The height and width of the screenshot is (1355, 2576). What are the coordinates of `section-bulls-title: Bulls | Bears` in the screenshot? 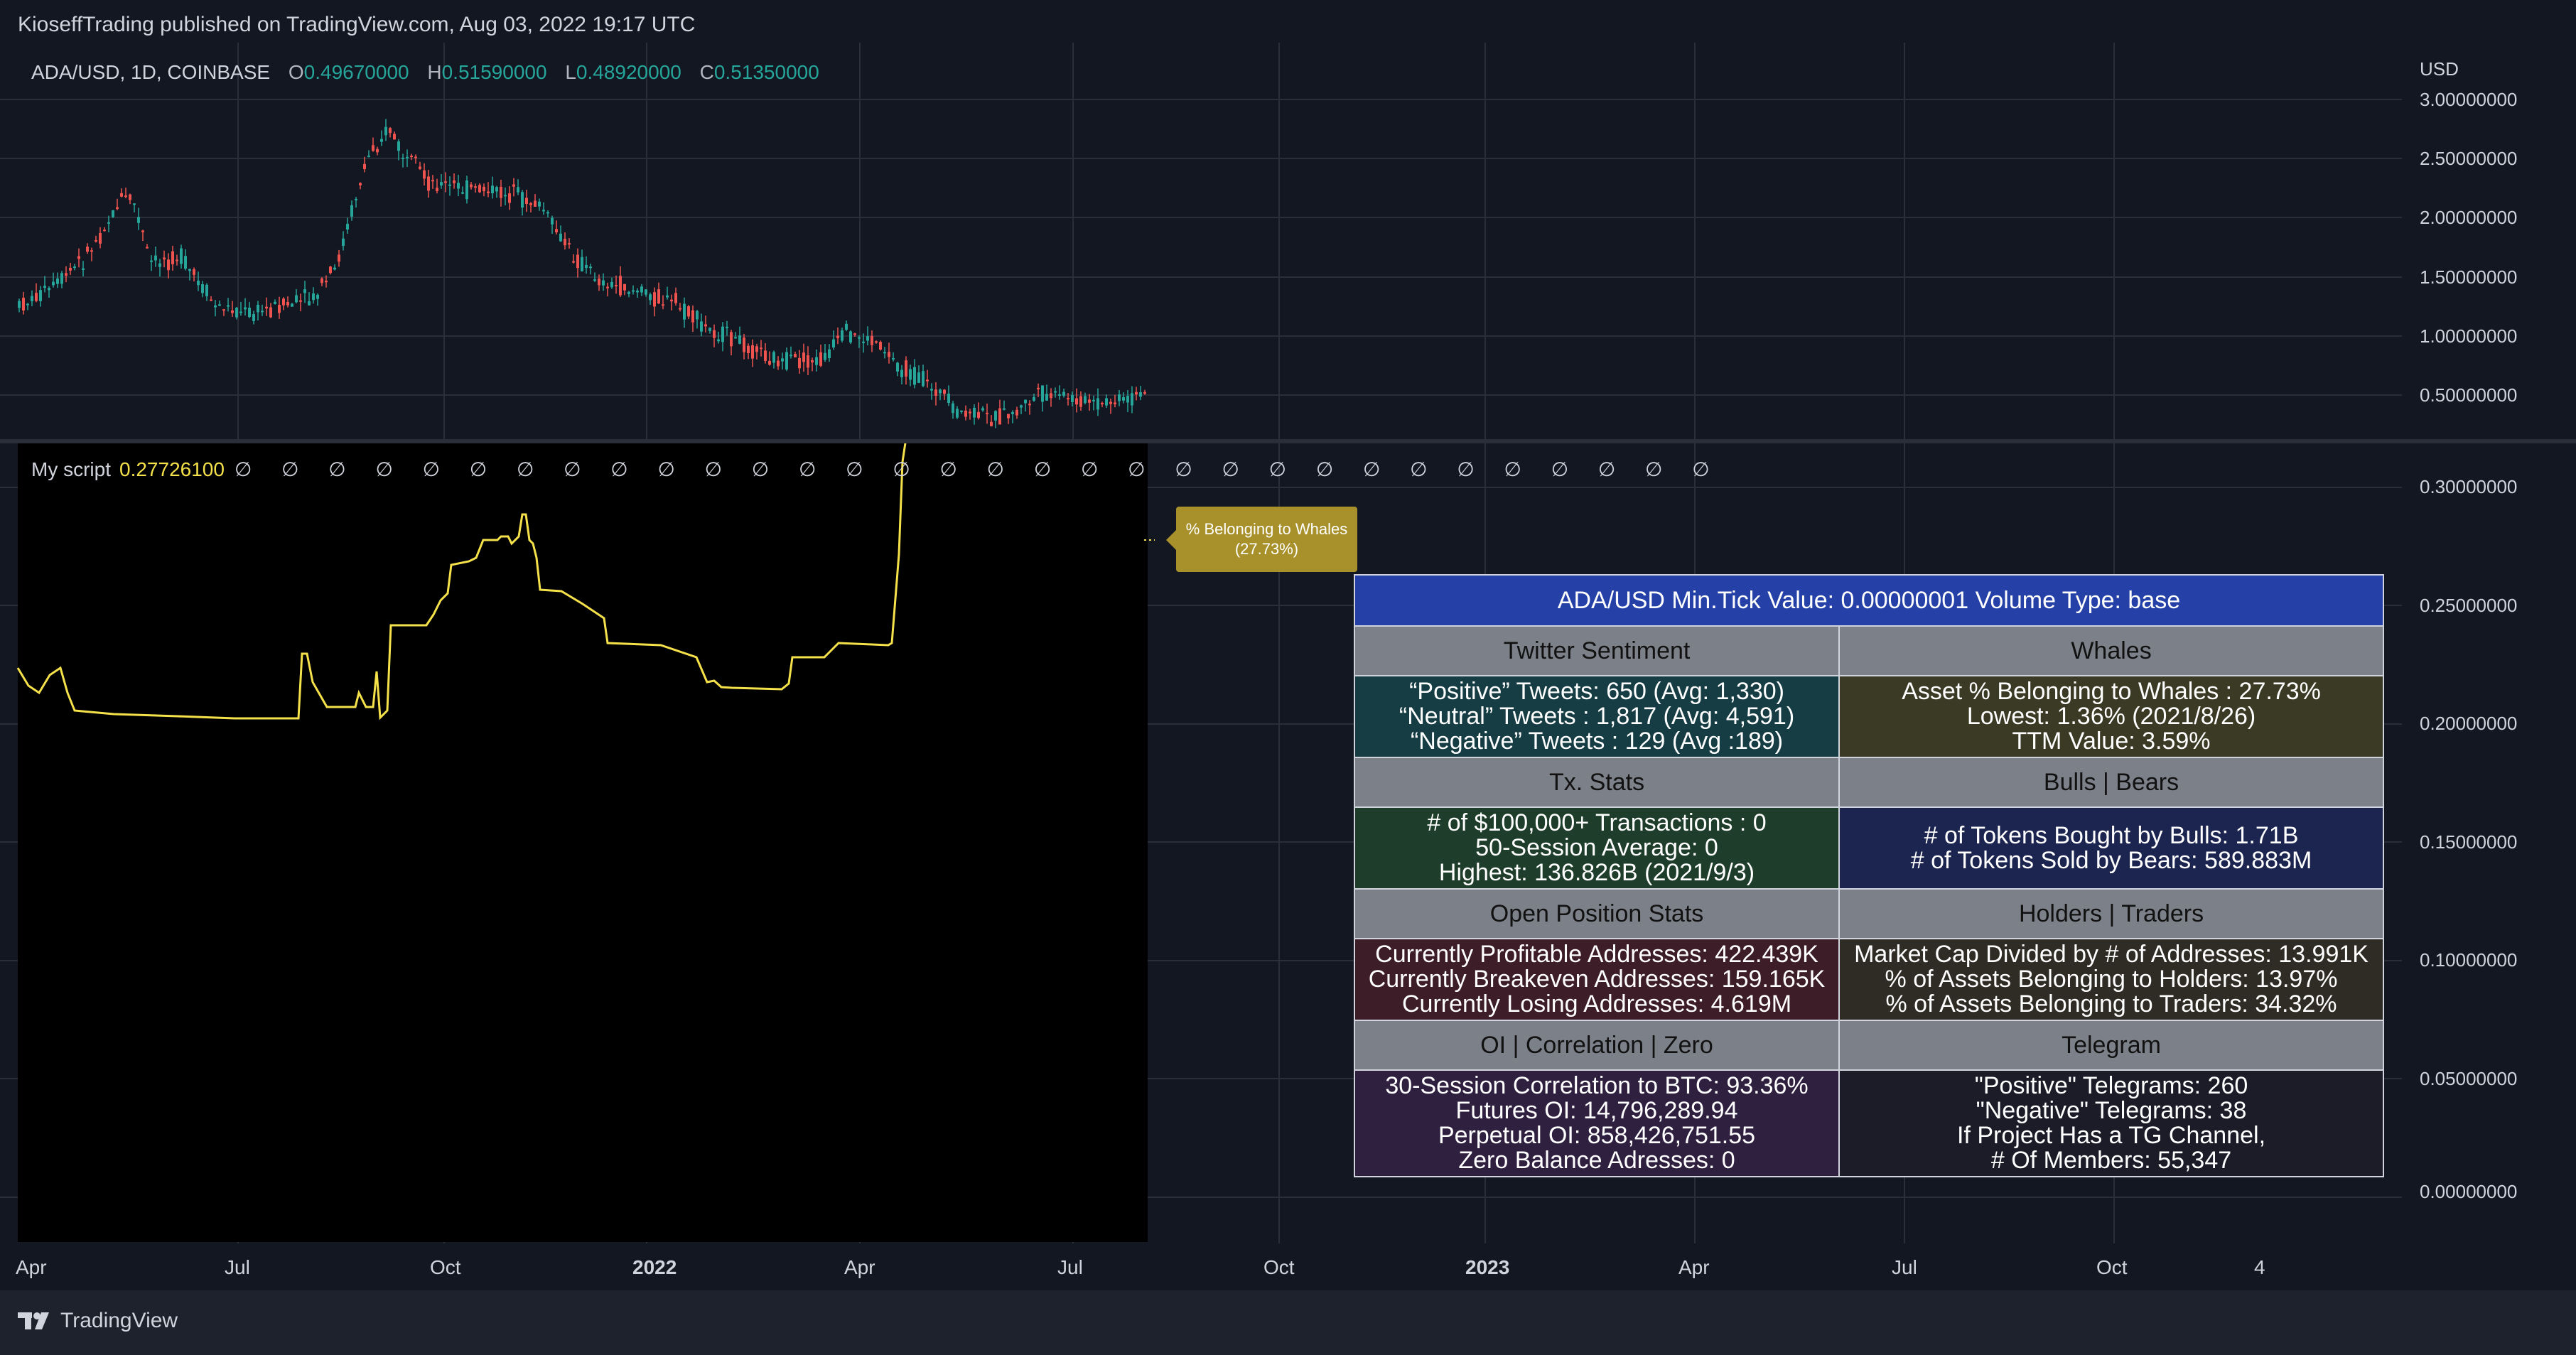 It's located at (2111, 782).